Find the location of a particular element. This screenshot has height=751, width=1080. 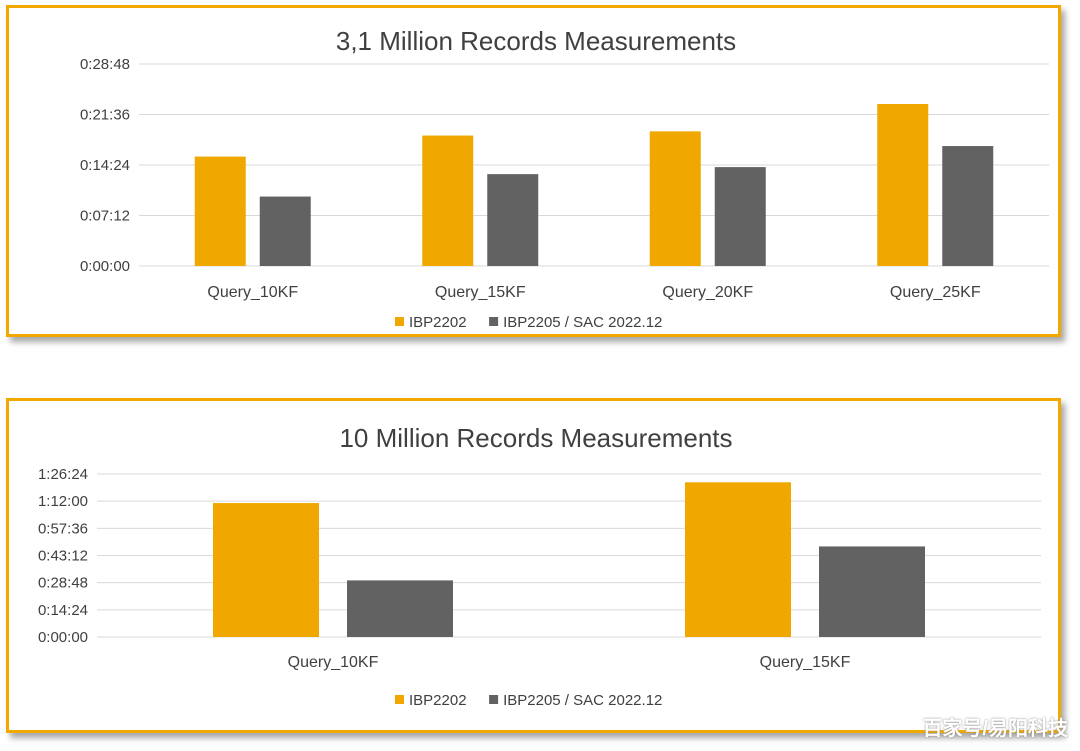

y-tick-label: 1:26:24 is located at coordinates (63, 474).